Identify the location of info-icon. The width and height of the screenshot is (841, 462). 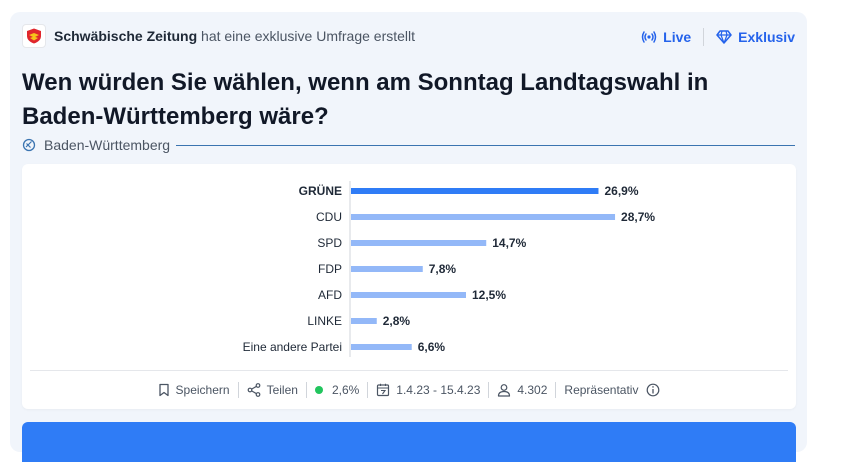
(653, 390).